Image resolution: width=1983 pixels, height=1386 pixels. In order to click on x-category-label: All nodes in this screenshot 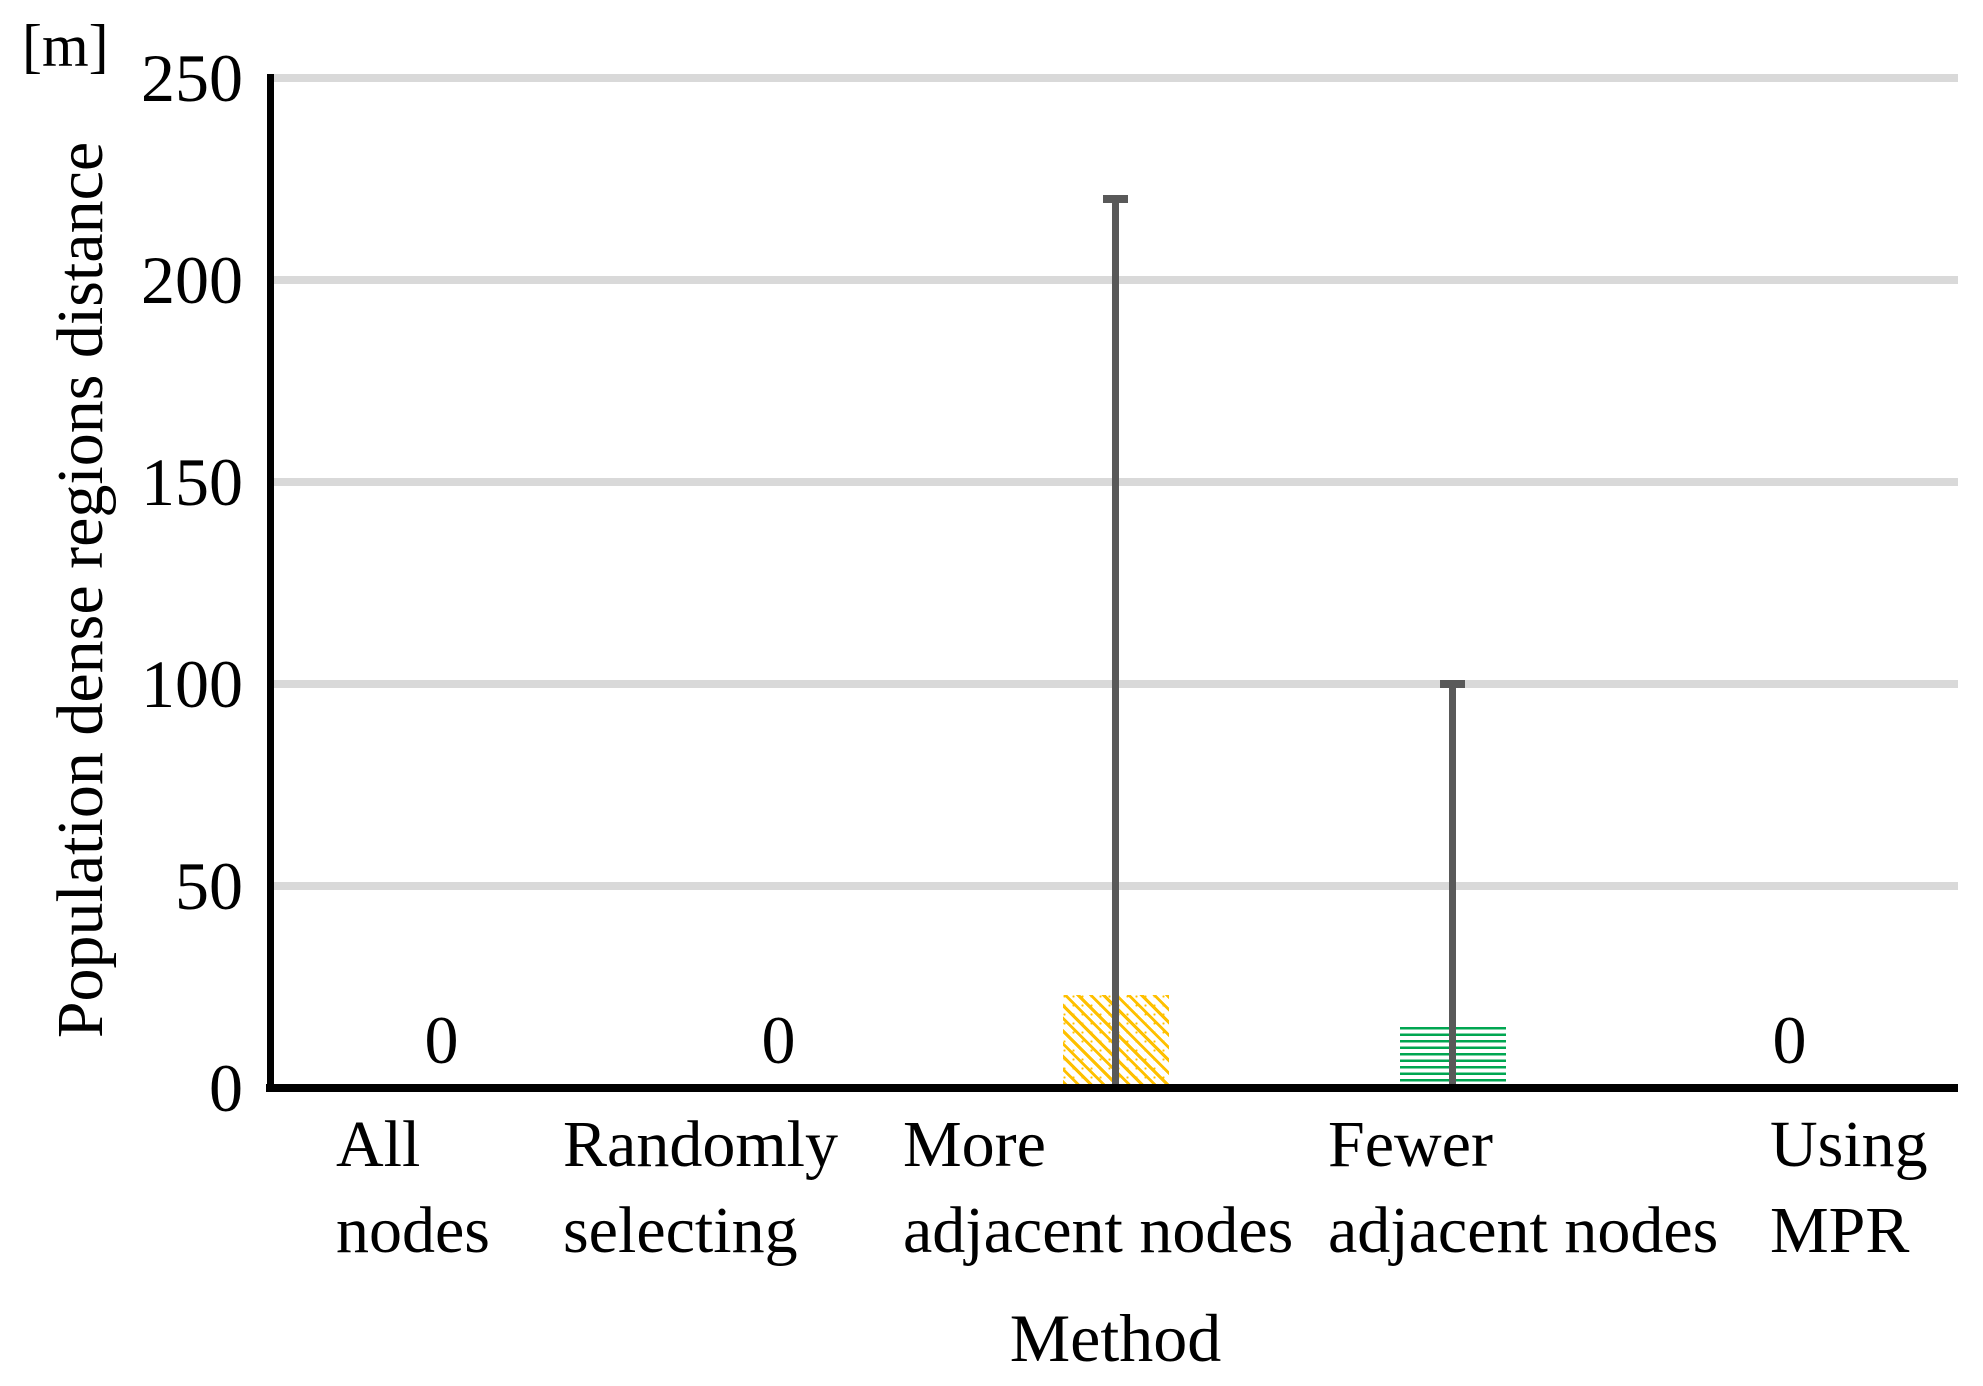, I will do `click(413, 1188)`.